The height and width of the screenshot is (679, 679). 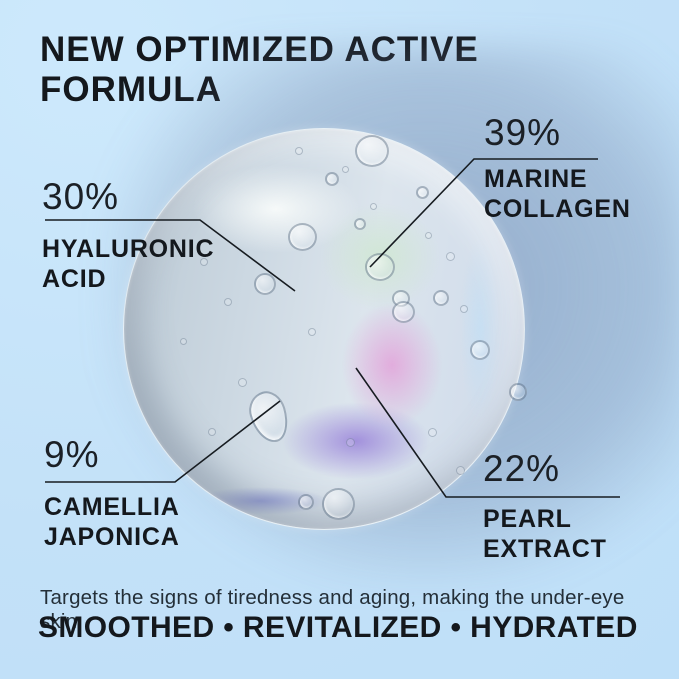 I want to click on callout-pearl-extract: 22% PEARL EXTRACT, so click(x=545, y=506).